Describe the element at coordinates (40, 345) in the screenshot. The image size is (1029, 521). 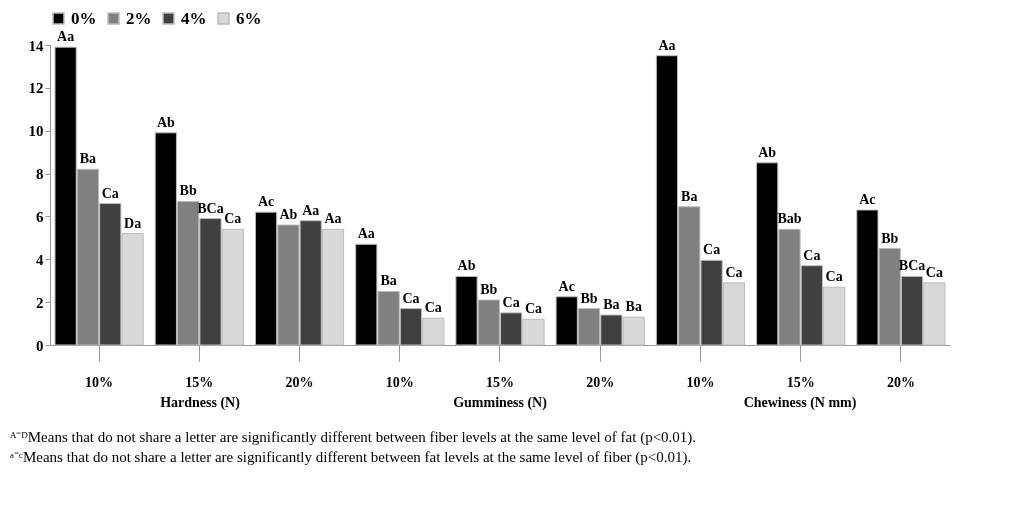
I see `y-tick-label: 0` at that location.